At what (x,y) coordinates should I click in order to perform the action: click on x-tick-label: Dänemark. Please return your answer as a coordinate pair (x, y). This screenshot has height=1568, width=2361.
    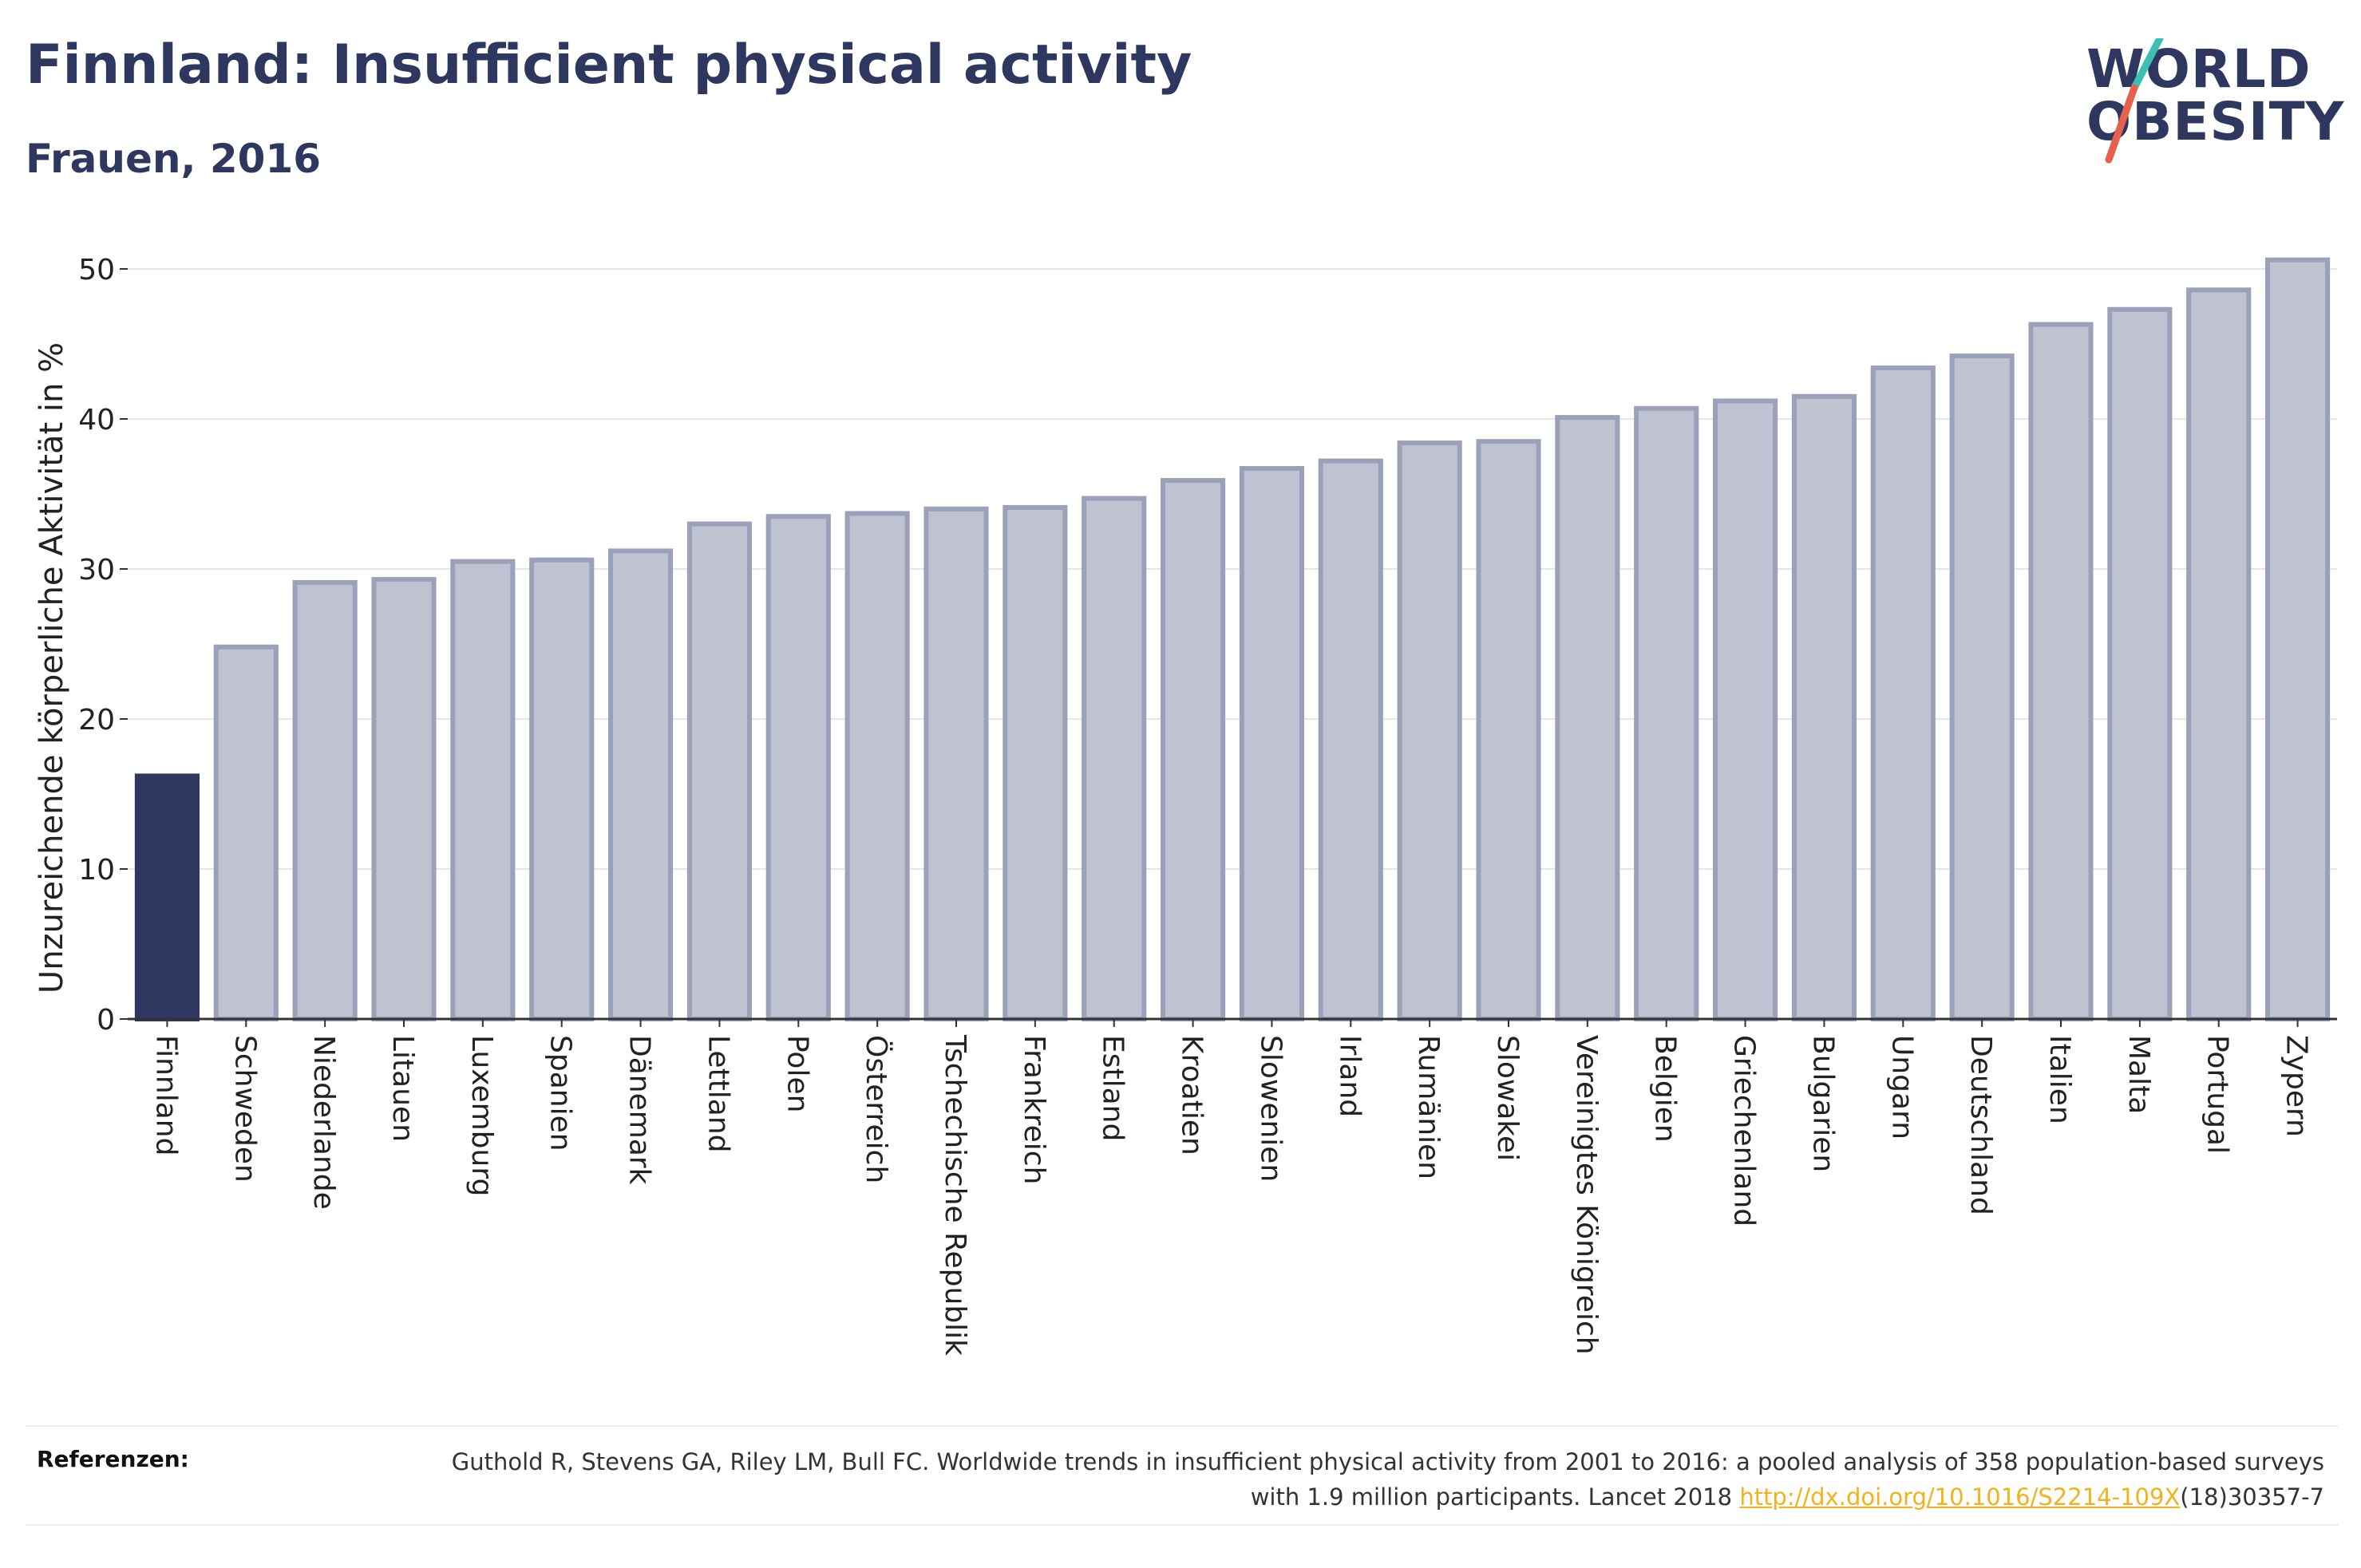
    Looking at the image, I should click on (639, 1110).